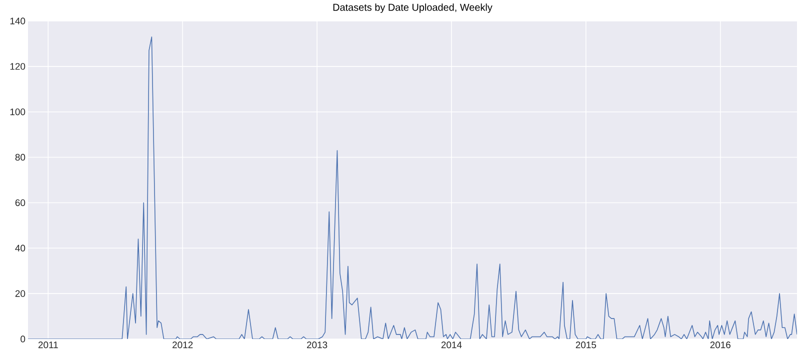  I want to click on x-tick-label: 2012, so click(182, 345).